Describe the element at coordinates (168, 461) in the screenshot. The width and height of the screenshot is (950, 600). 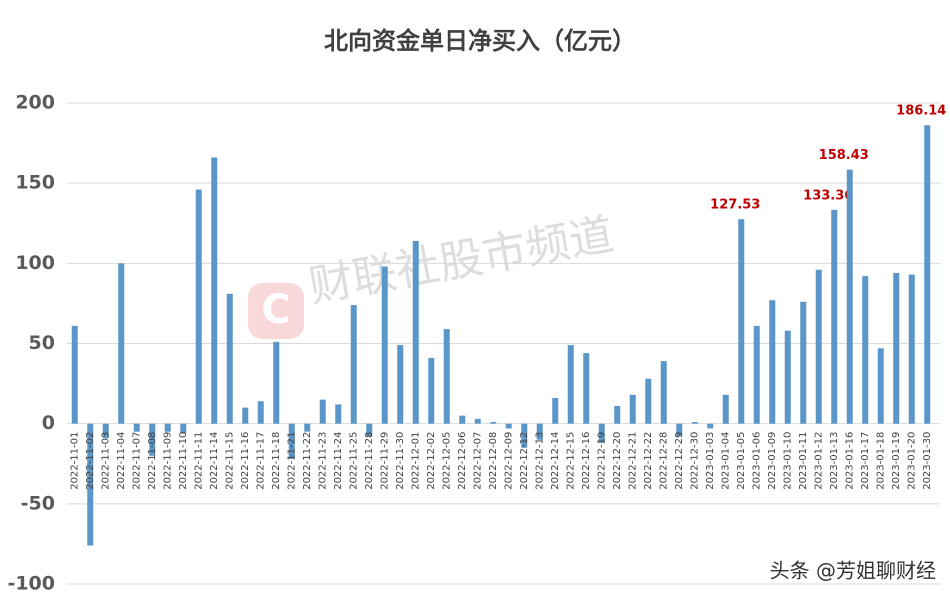
I see `x-tick-label: 2022-11-09` at that location.